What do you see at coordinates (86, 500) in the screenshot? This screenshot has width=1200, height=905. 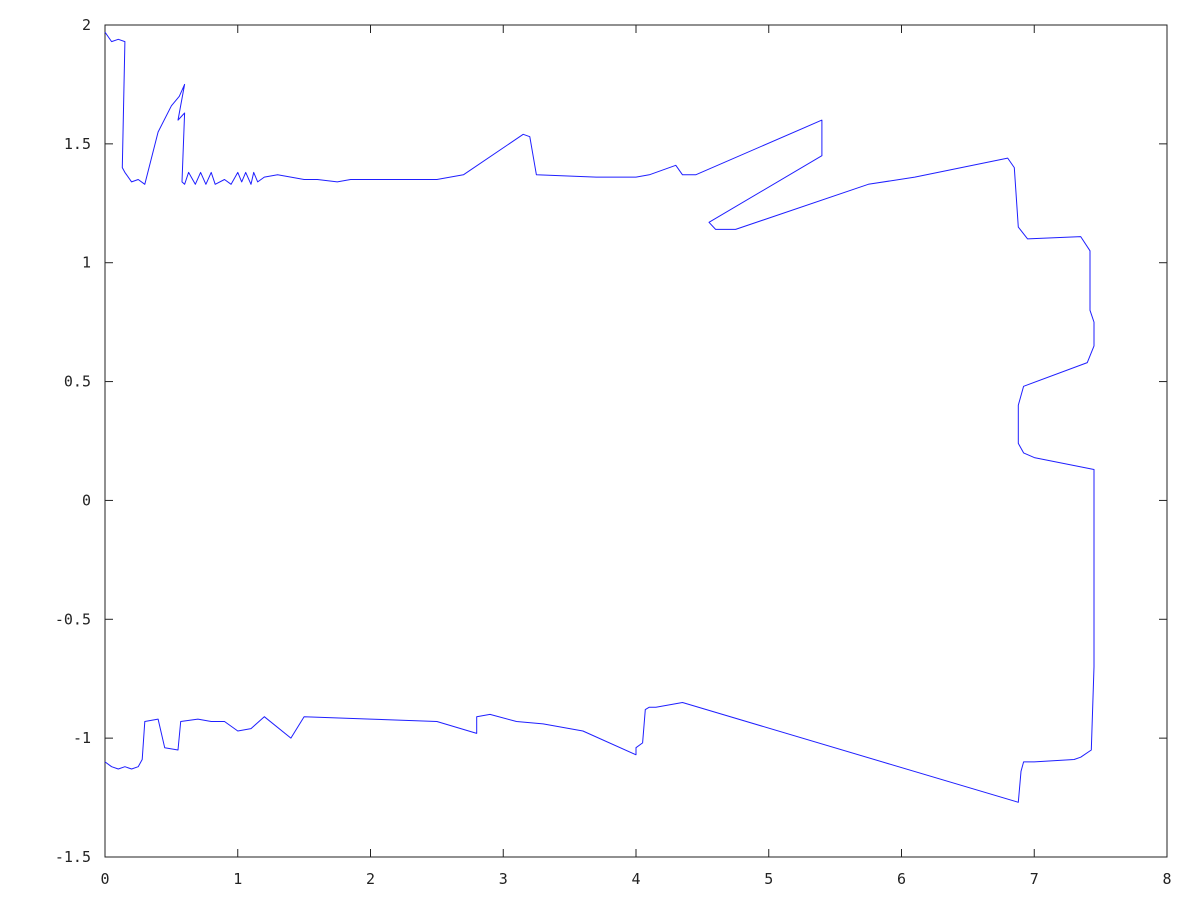 I see `y-tick-label: 0` at bounding box center [86, 500].